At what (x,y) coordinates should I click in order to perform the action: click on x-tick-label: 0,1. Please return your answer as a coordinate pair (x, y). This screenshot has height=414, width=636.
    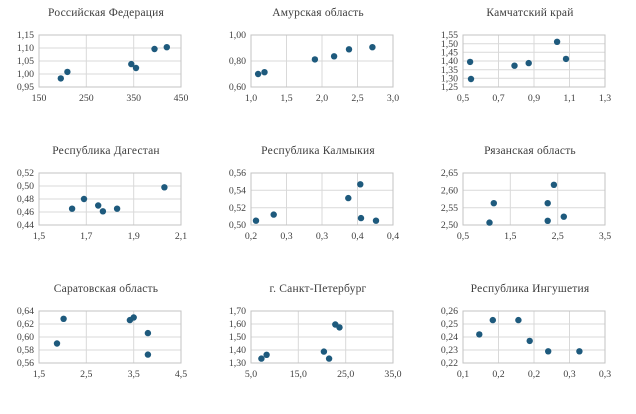
    Looking at the image, I should click on (463, 374).